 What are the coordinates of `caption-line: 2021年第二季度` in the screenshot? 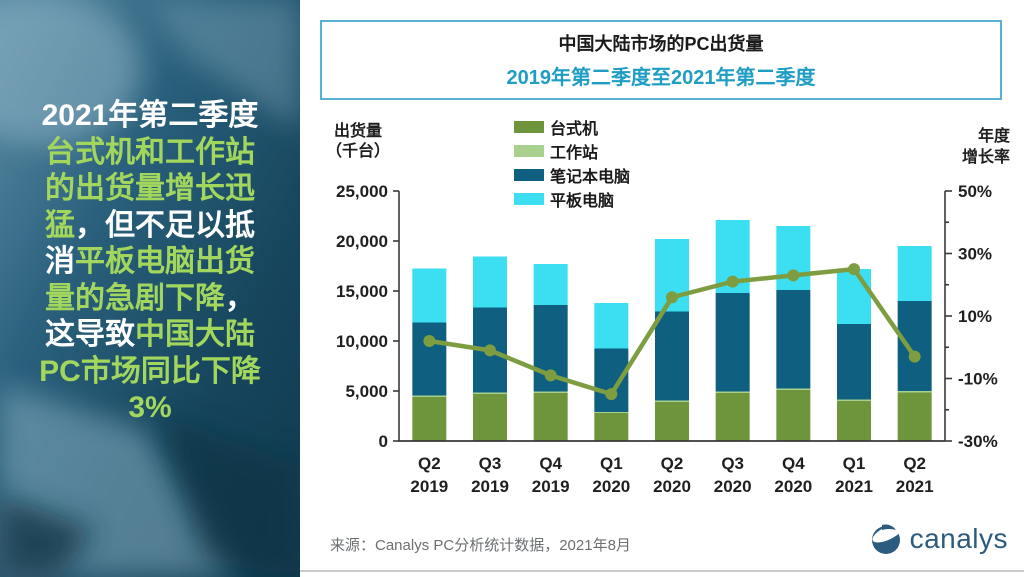 It's located at (150, 116).